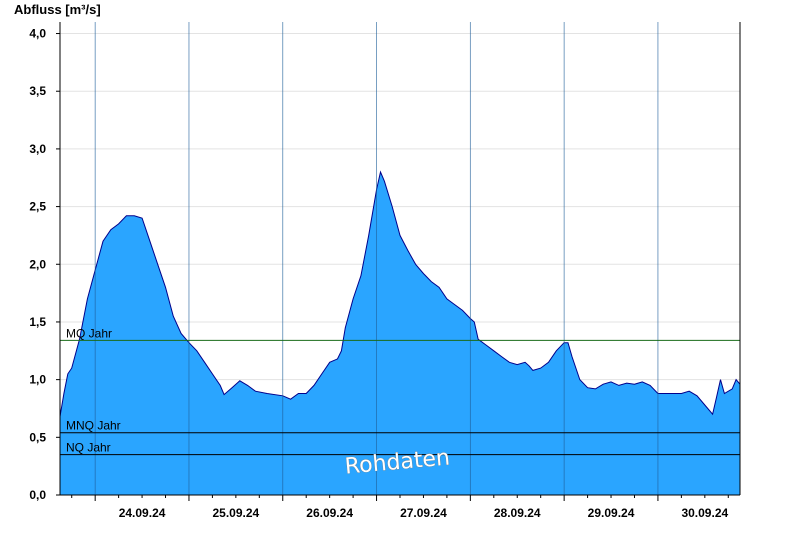  Describe the element at coordinates (704, 513) in the screenshot. I see `x-tick-label-6: 30.09.24` at that location.